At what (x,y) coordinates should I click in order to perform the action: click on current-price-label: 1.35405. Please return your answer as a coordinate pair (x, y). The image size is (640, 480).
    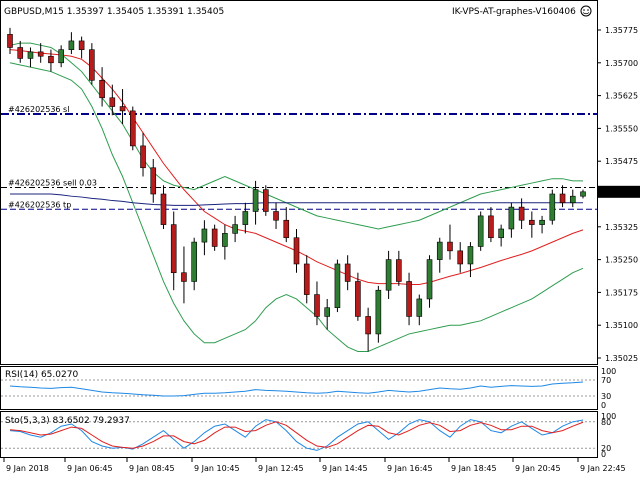
    Looking at the image, I should click on (618, 192).